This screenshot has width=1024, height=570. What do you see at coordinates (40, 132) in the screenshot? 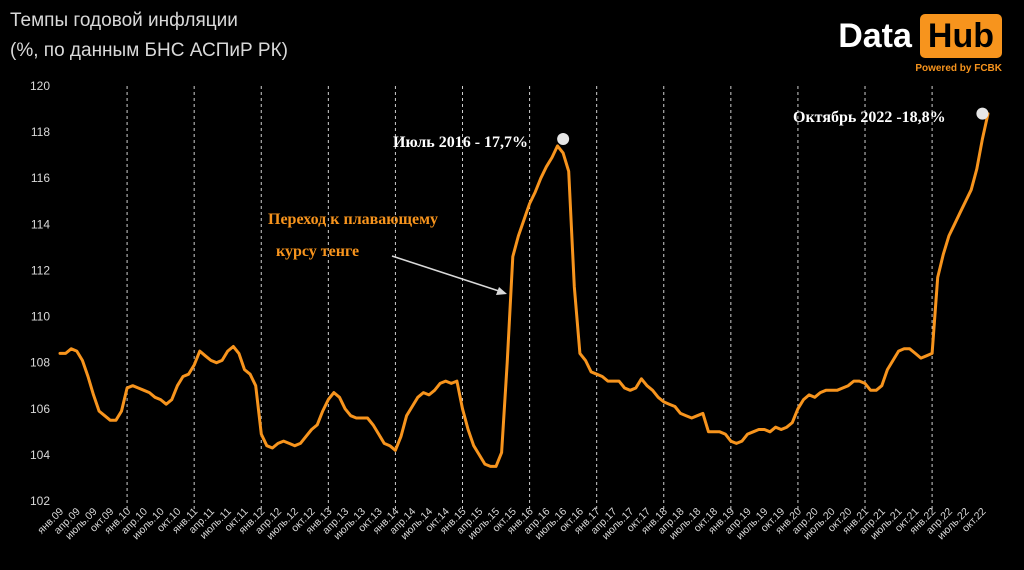
I see `y-tick-label: 118` at bounding box center [40, 132].